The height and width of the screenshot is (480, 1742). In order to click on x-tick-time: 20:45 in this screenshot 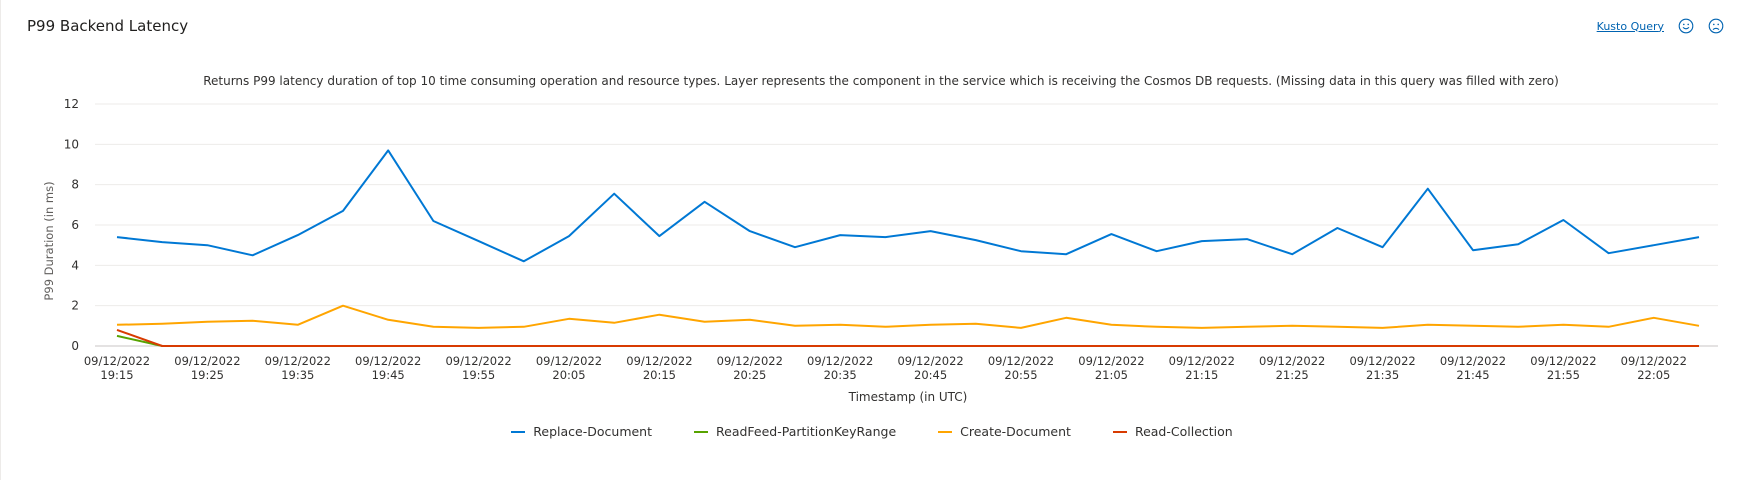, I will do `click(930, 375)`.